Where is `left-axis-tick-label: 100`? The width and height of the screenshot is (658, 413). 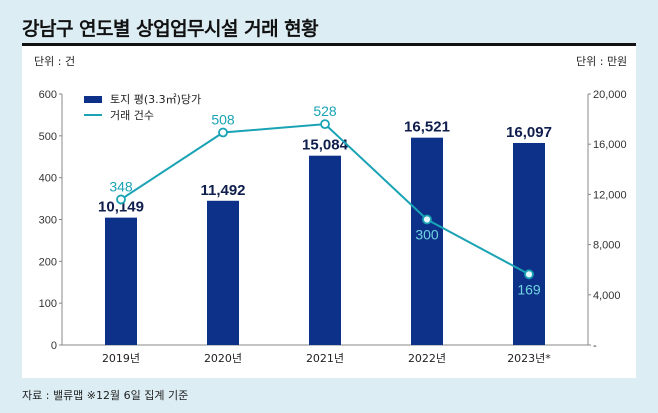
left-axis-tick-label: 100 is located at coordinates (48, 304).